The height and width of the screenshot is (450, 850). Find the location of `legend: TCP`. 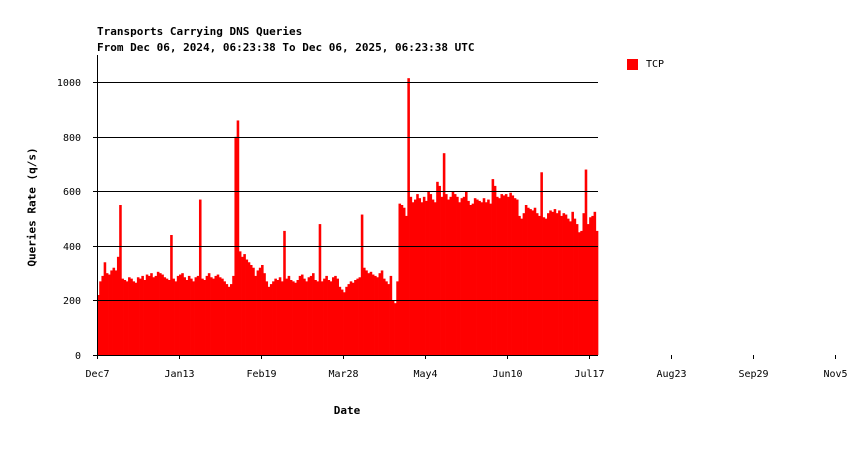

legend: TCP is located at coordinates (645, 64).